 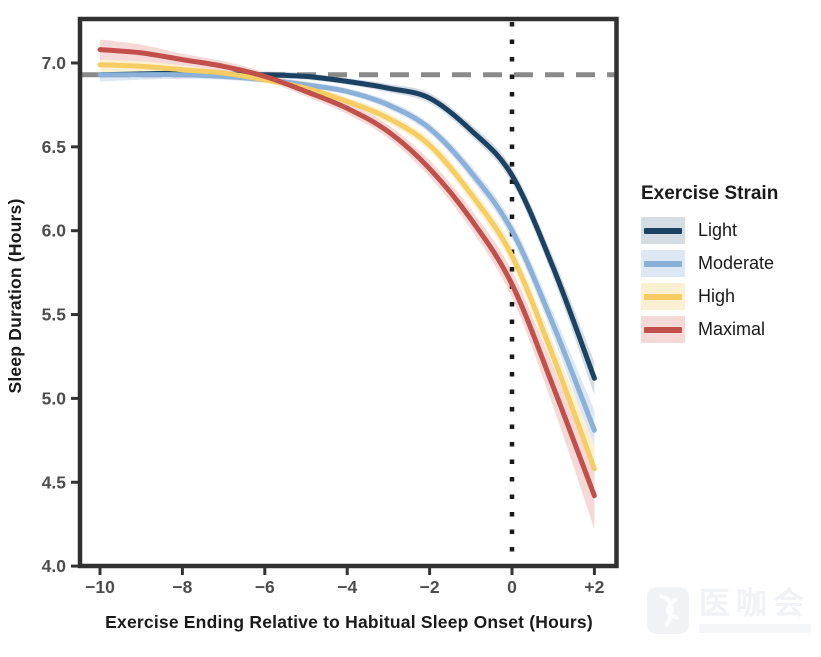 I want to click on legend-item-high: High, so click(x=730, y=296).